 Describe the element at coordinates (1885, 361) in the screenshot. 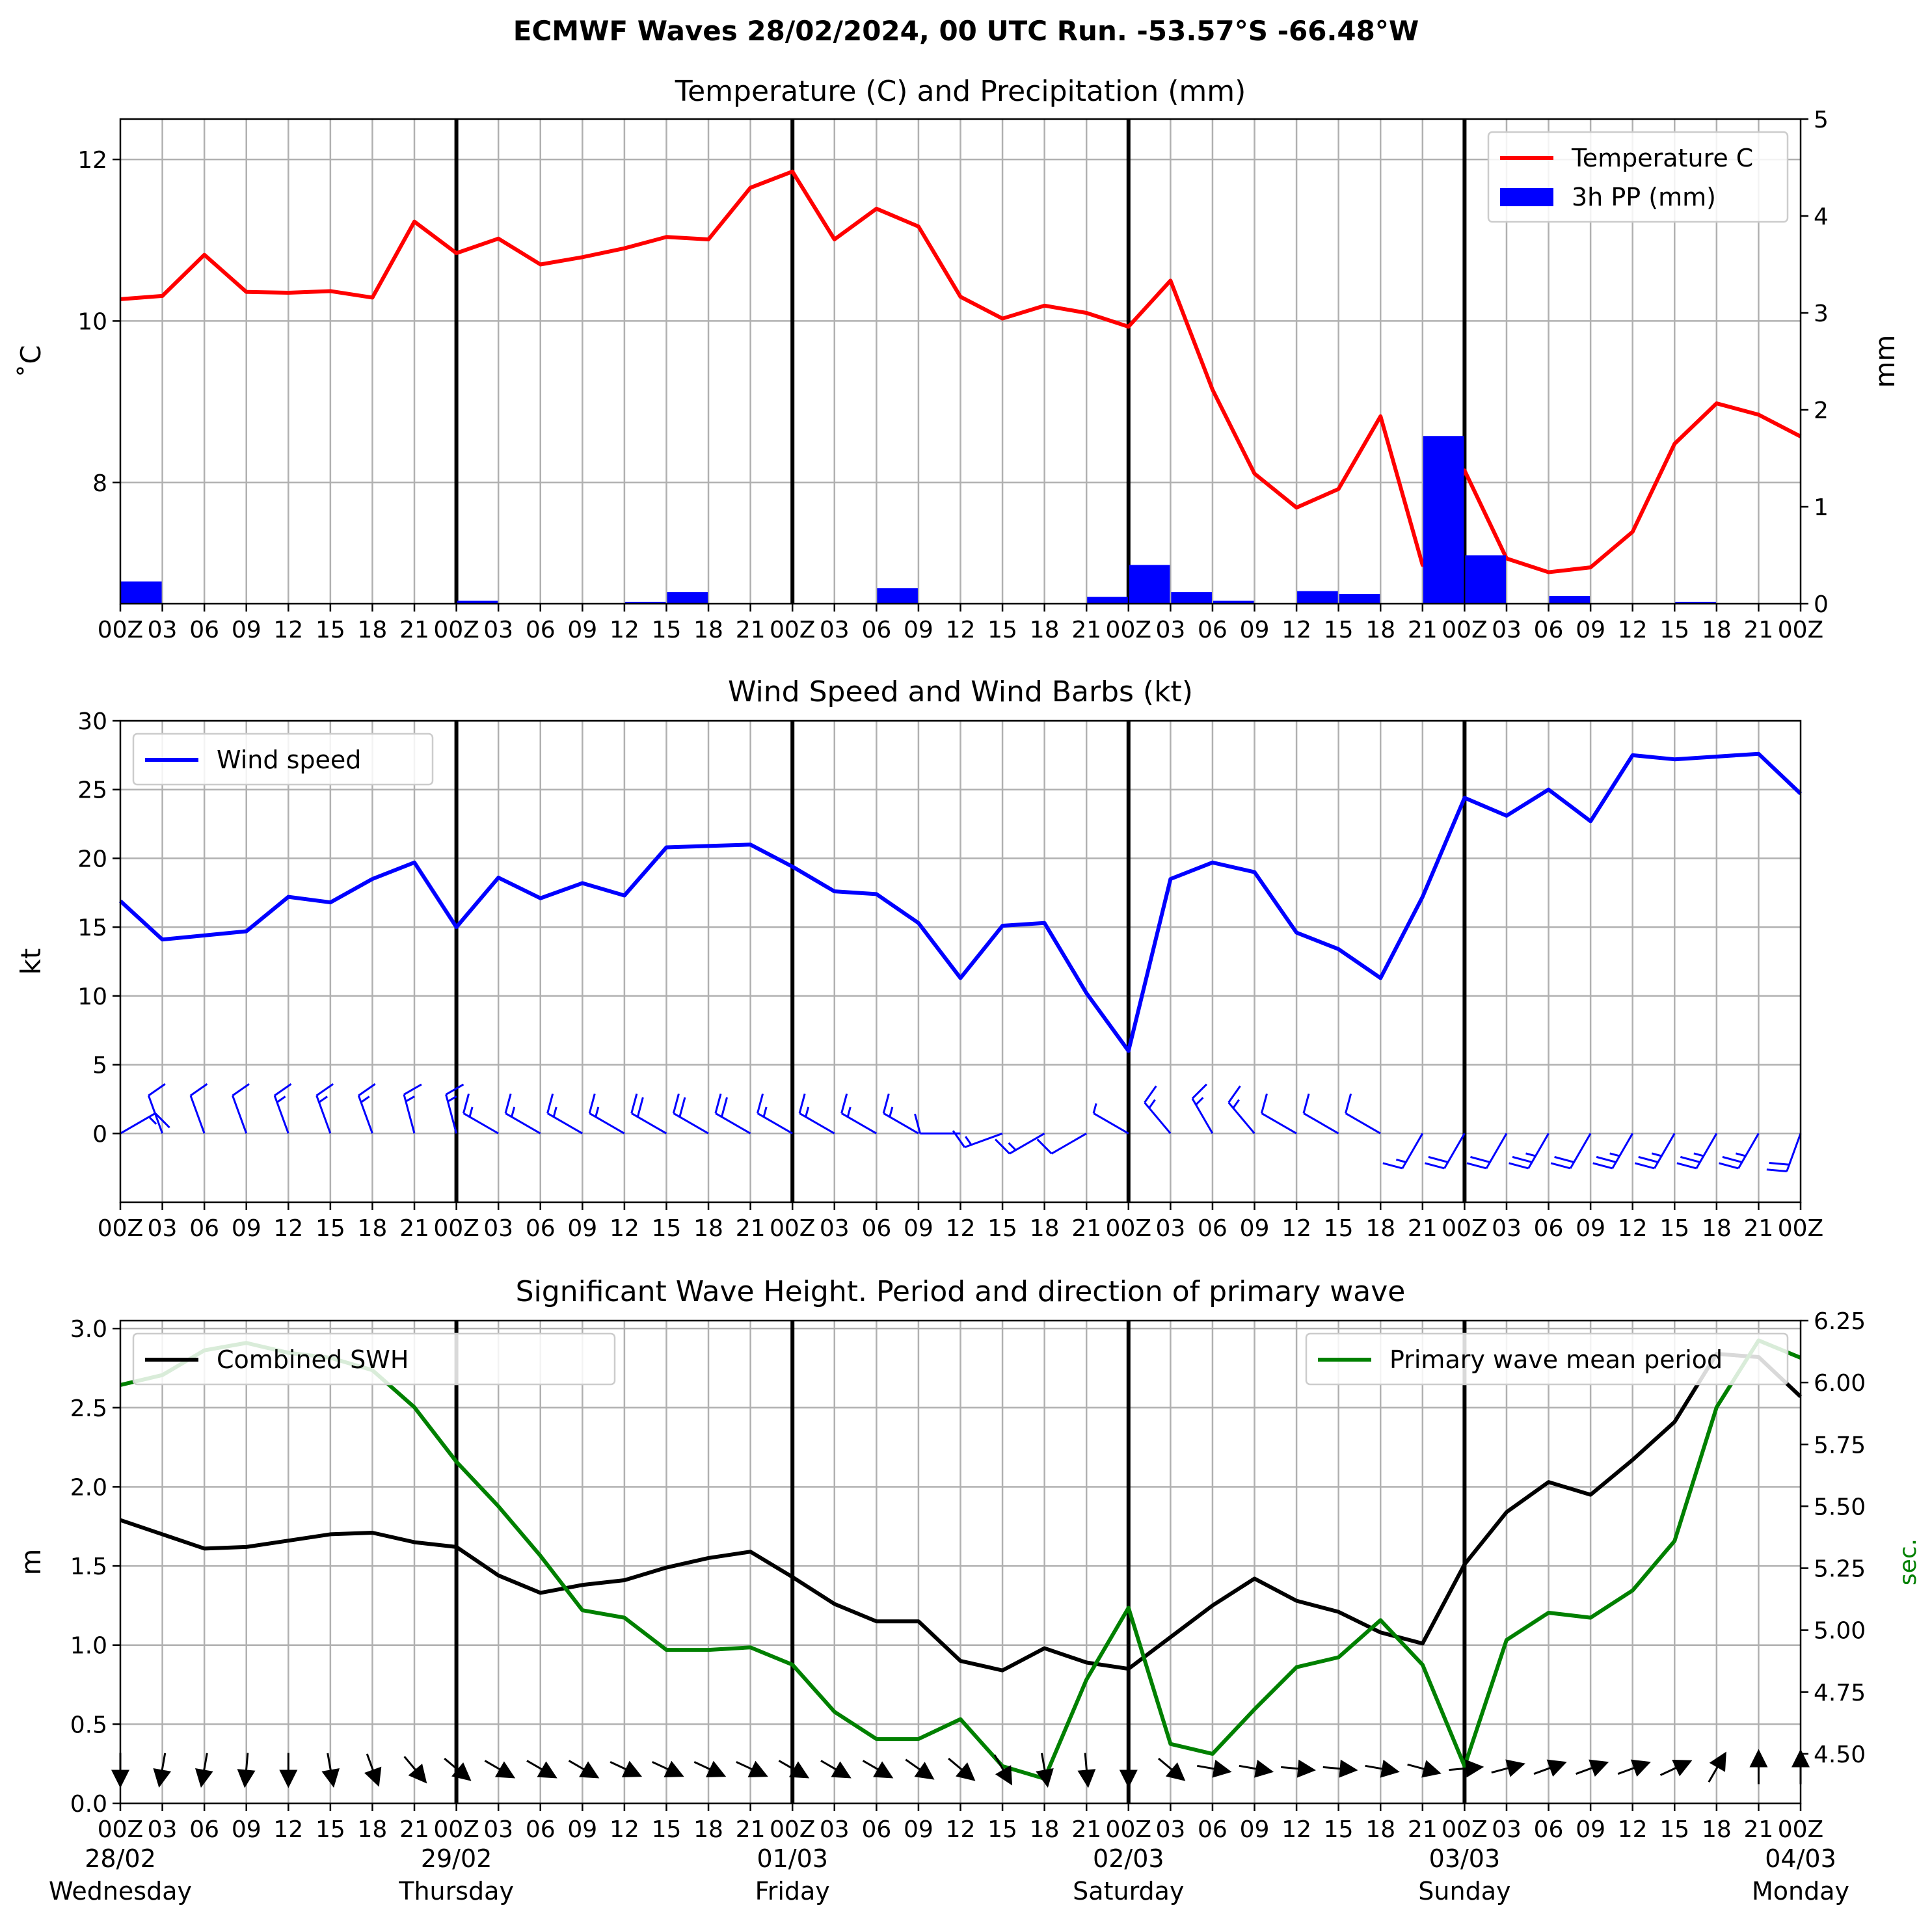

I see `y2-axis-label: mm` at that location.